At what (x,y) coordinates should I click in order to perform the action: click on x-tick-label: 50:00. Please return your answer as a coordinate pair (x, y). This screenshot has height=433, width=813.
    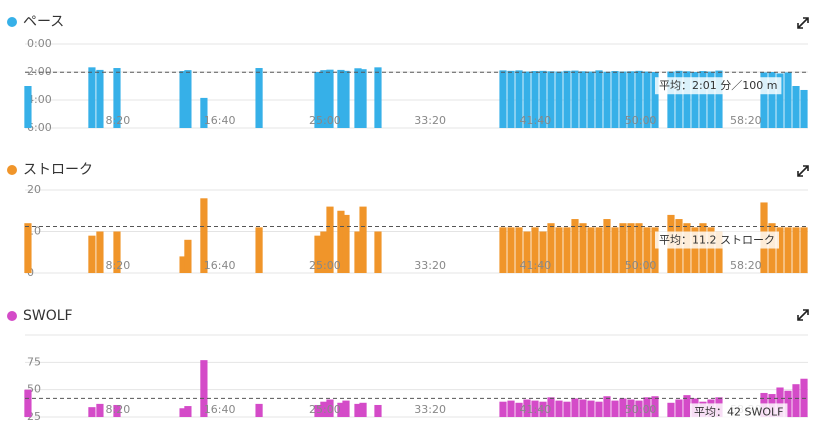
    Looking at the image, I should click on (641, 120).